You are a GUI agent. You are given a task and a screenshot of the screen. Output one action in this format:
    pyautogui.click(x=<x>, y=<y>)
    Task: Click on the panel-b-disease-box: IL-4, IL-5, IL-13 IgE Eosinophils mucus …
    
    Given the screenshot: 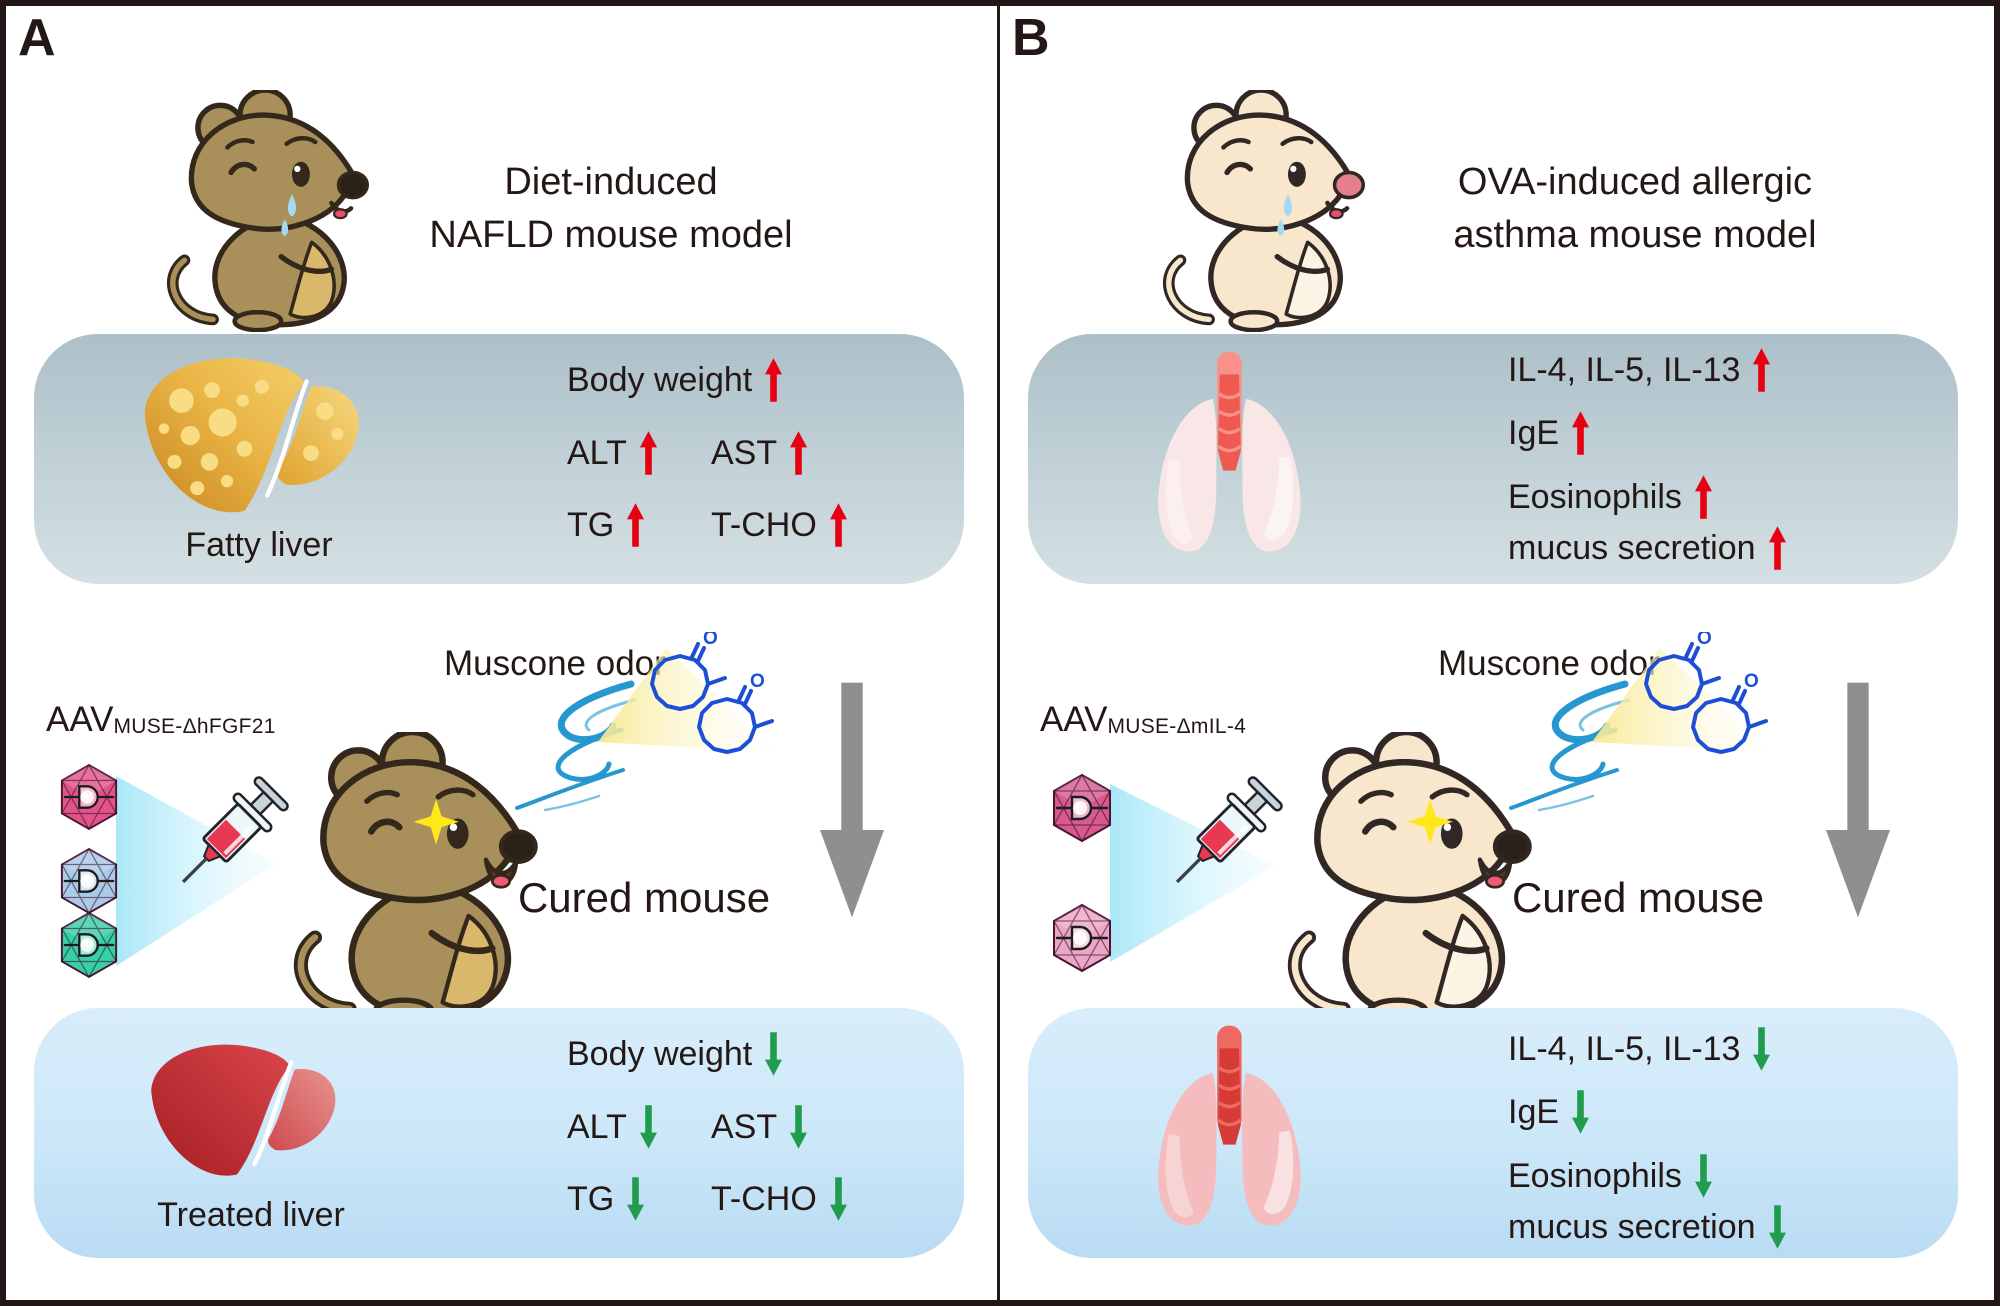 What is the action you would take?
    pyautogui.click(x=1493, y=459)
    